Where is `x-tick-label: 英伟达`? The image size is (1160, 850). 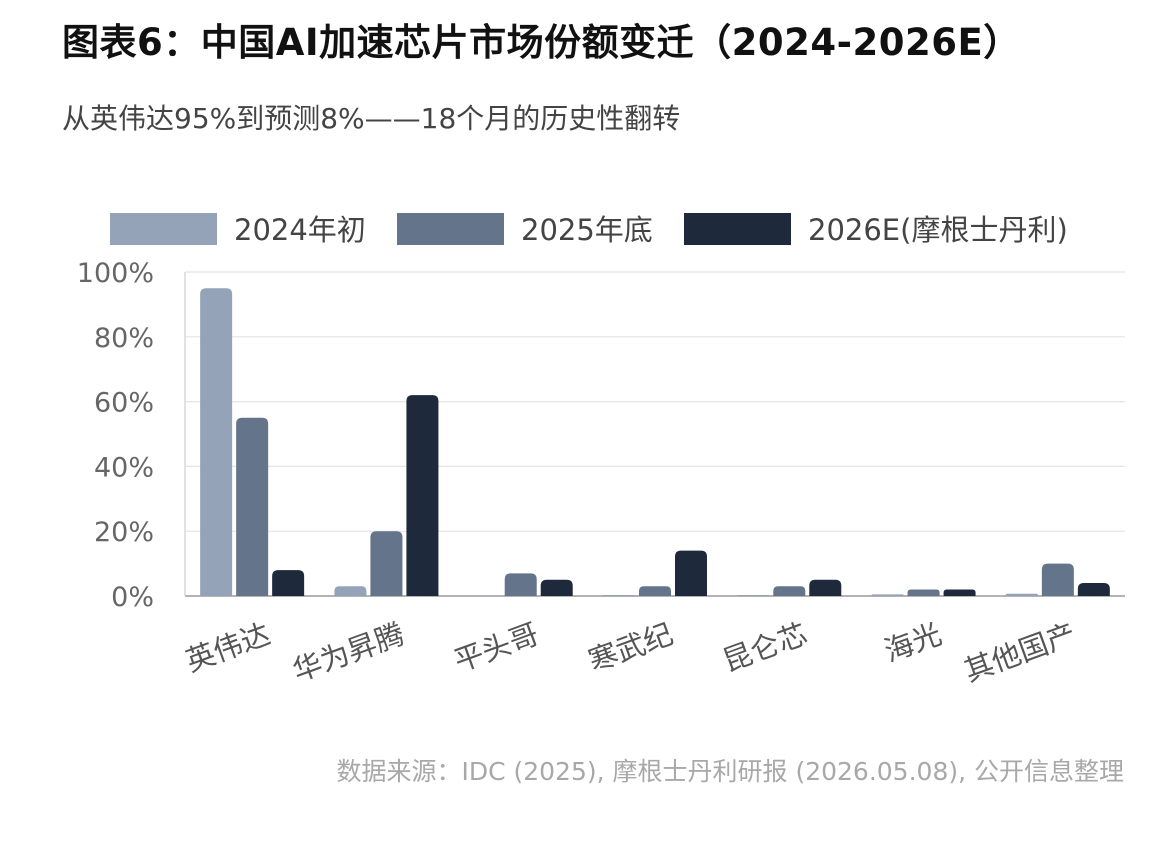 x-tick-label: 英伟达 is located at coordinates (227, 648).